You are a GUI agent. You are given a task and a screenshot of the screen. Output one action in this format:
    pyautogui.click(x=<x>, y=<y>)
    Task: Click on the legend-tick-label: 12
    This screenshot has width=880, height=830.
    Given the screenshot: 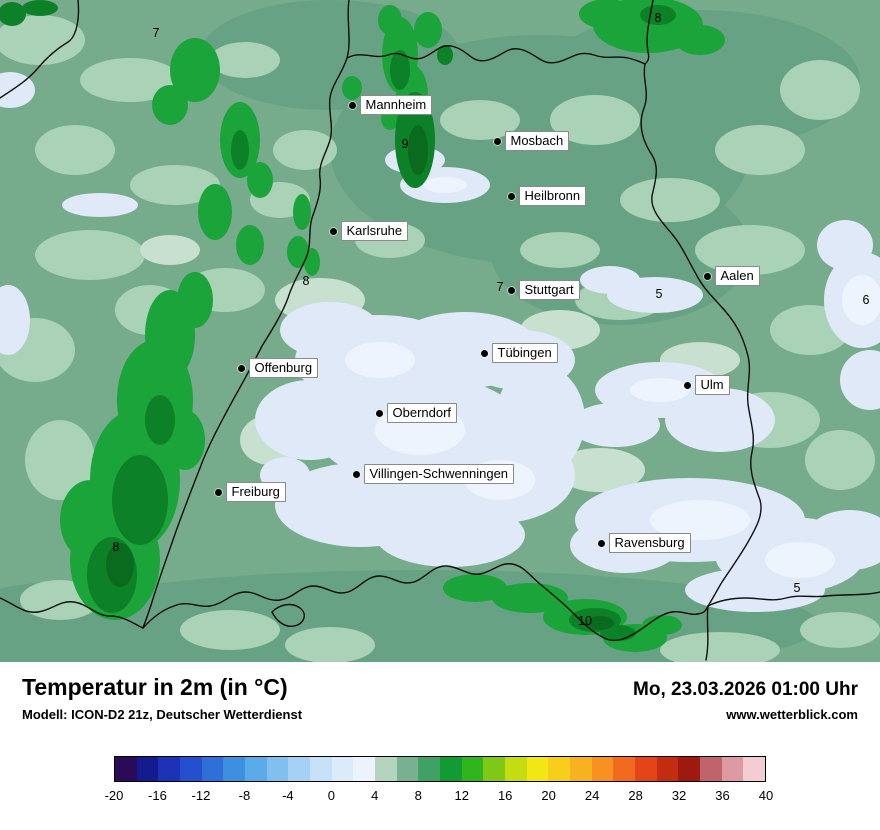 What is the action you would take?
    pyautogui.click(x=461, y=795)
    